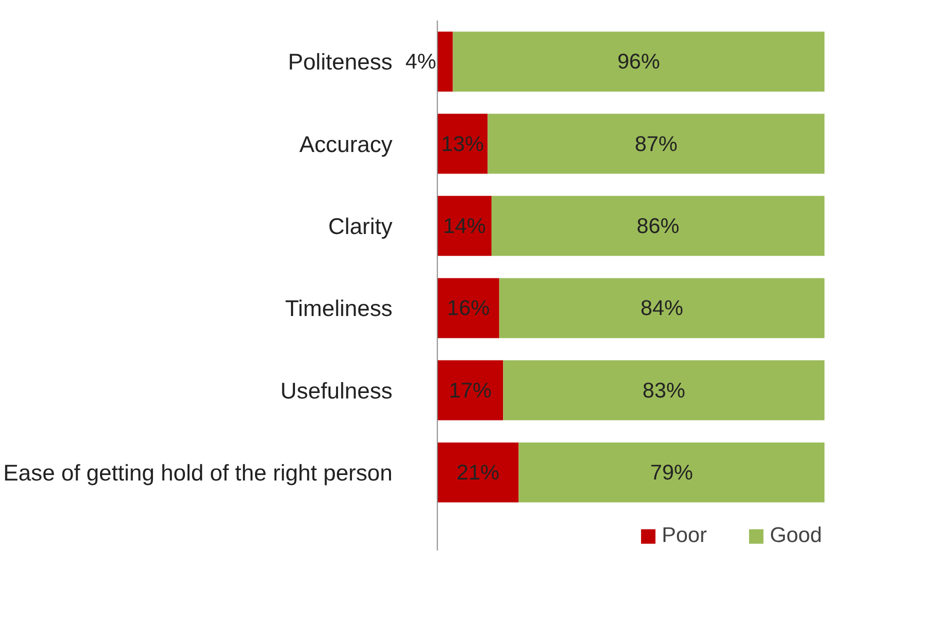 Image resolution: width=932 pixels, height=637 pixels. Describe the element at coordinates (198, 472) in the screenshot. I see `y-tick-label: Ease of getting hold of the right person` at that location.